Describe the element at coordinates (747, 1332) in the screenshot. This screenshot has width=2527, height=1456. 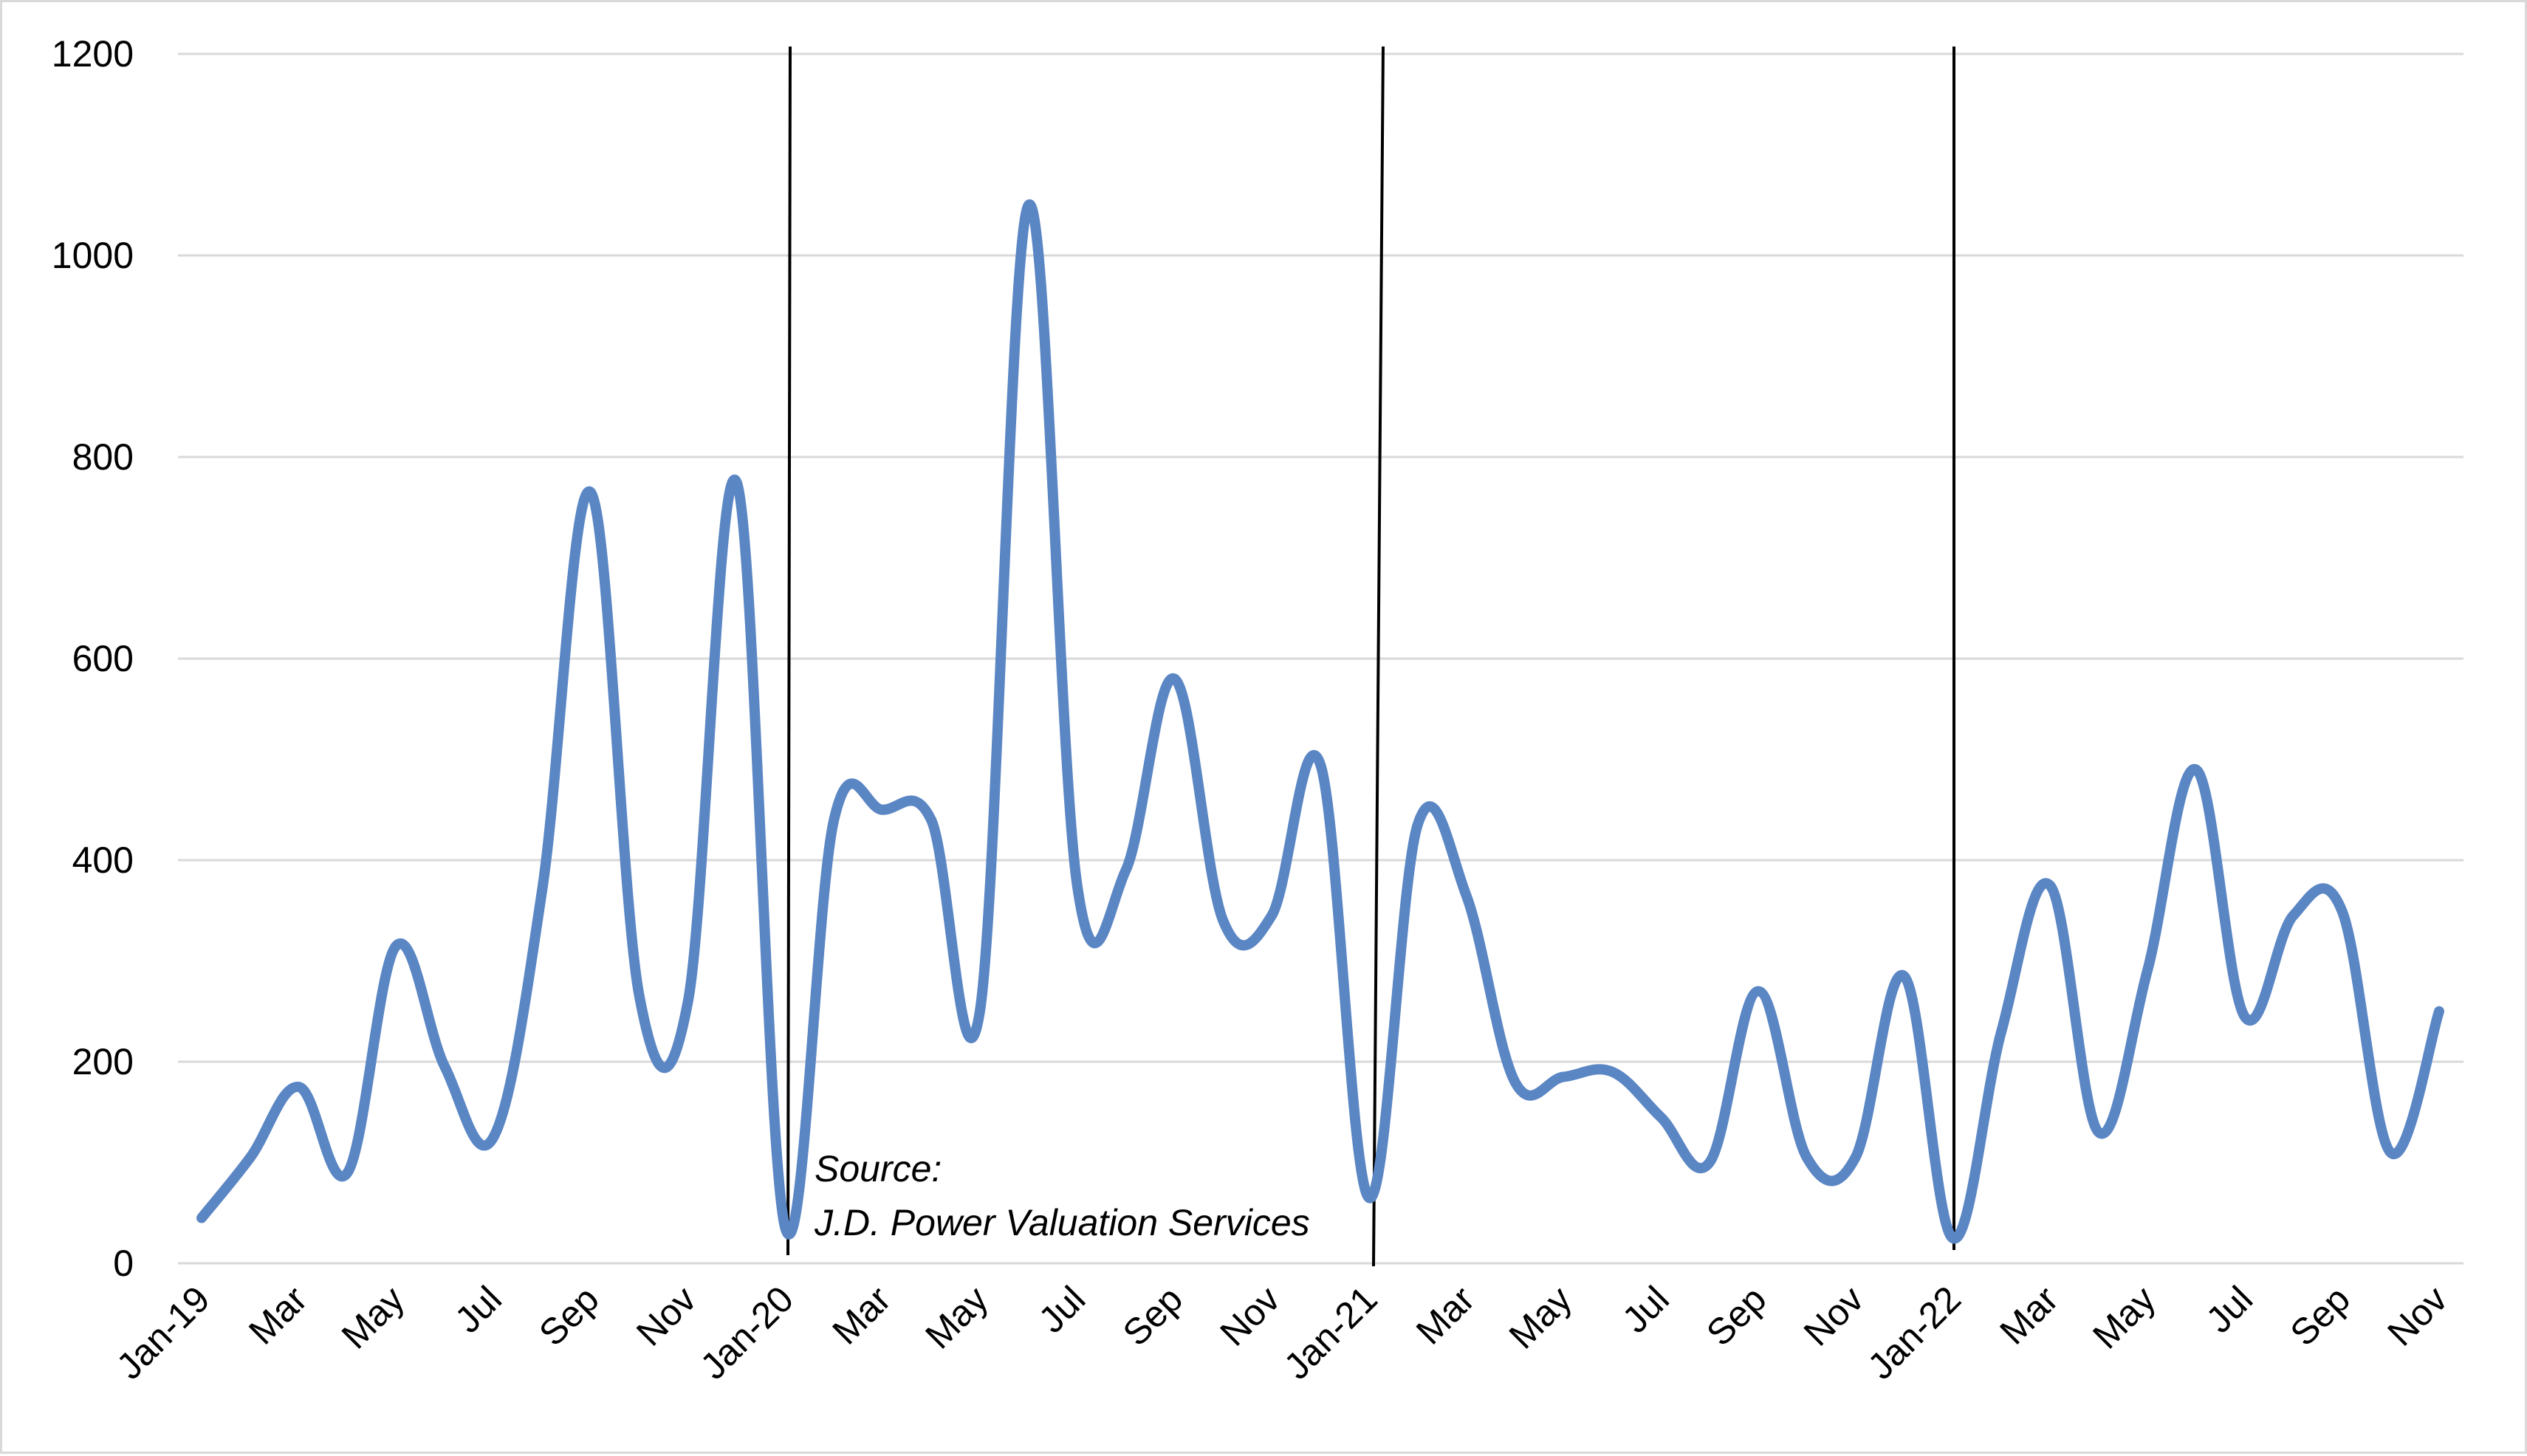
I see `x-tick-label: Jan-20` at that location.